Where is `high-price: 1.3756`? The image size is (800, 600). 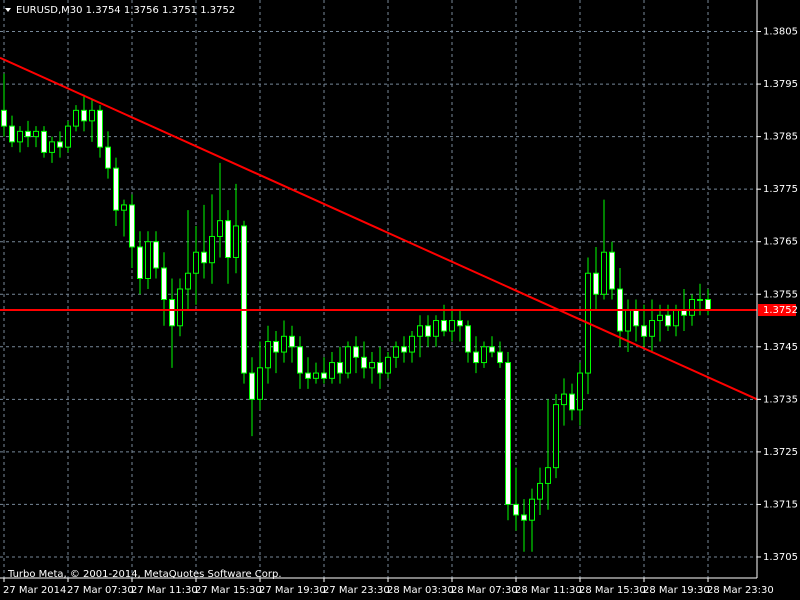 high-price: 1.3756 is located at coordinates (141, 10).